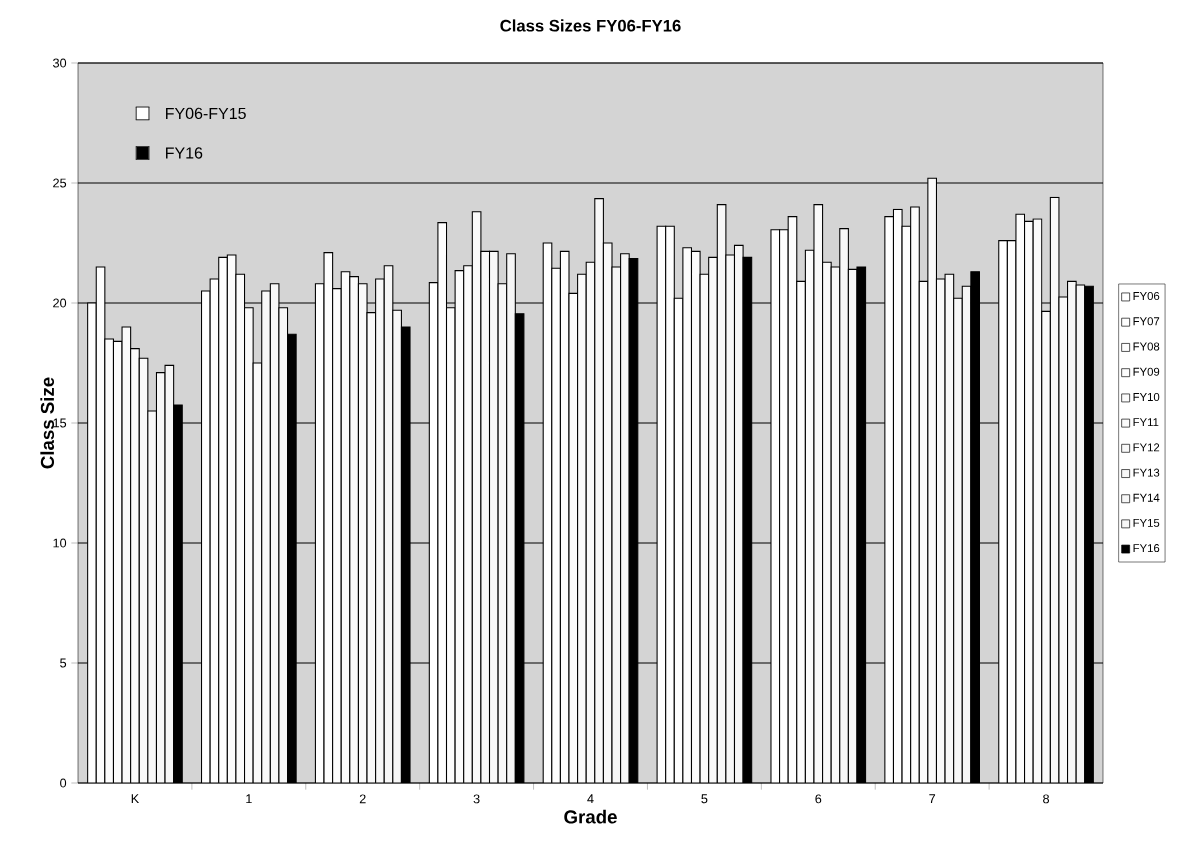 The image size is (1188, 843). Describe the element at coordinates (249, 799) in the screenshot. I see `x-tick-label: 1` at that location.